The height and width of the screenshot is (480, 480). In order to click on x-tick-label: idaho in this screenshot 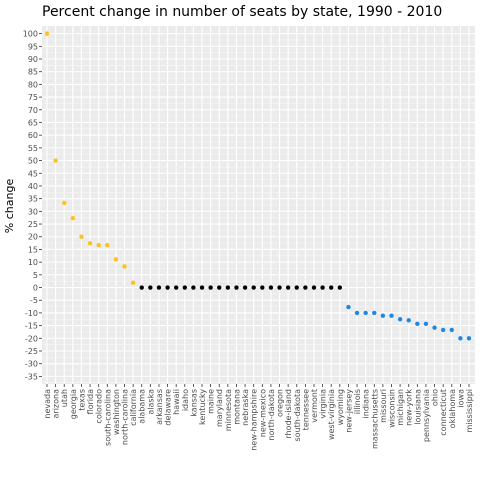, I will do `click(185, 400)`.